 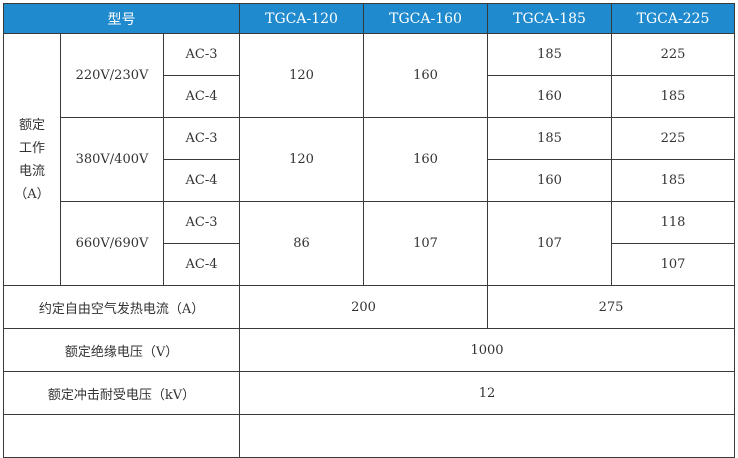 I want to click on label-line: 电流, so click(x=31, y=171).